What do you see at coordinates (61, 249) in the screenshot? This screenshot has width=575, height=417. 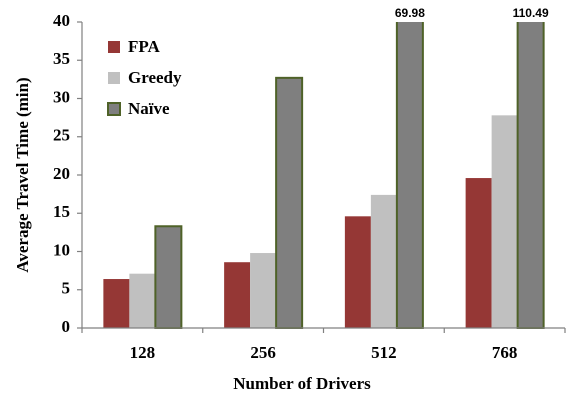 I see `y-tick-label: 10` at bounding box center [61, 249].